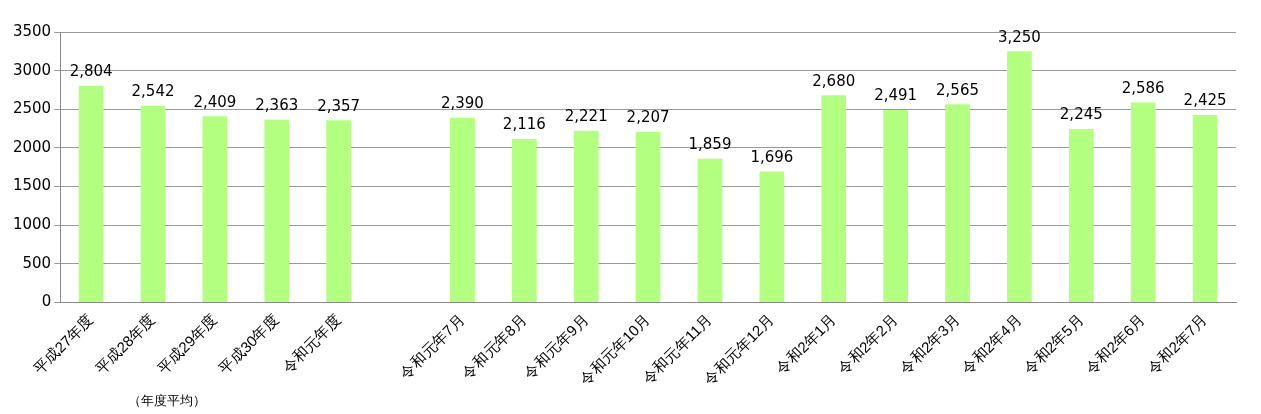  I want to click on data-label: 2,586, so click(1143, 88).